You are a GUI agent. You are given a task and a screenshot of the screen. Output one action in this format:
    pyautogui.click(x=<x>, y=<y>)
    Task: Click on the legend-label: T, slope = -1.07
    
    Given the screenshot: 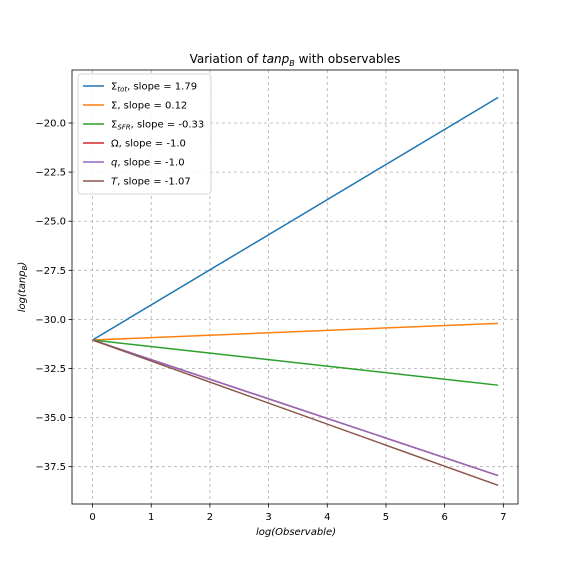 What is the action you would take?
    pyautogui.click(x=151, y=182)
    